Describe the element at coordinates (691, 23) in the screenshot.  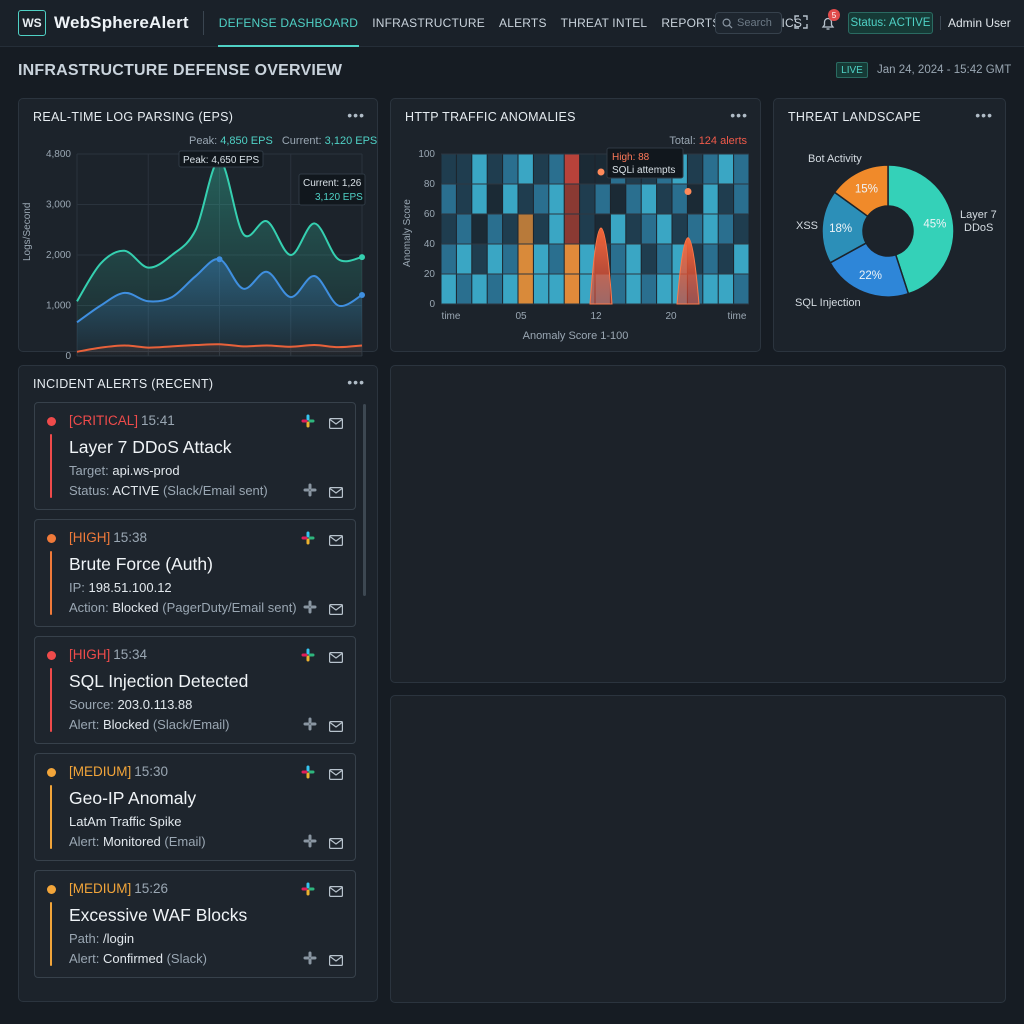
I see `nav-reports: REPORTS` at that location.